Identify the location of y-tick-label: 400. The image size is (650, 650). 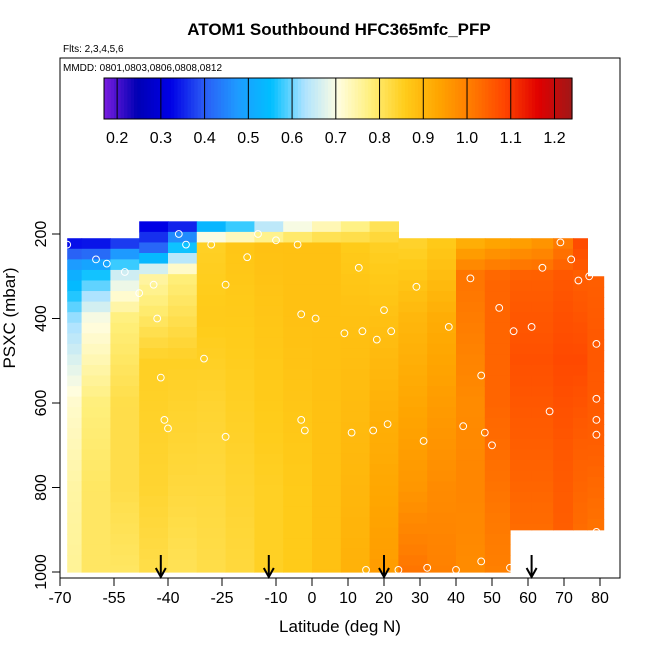
(41, 318).